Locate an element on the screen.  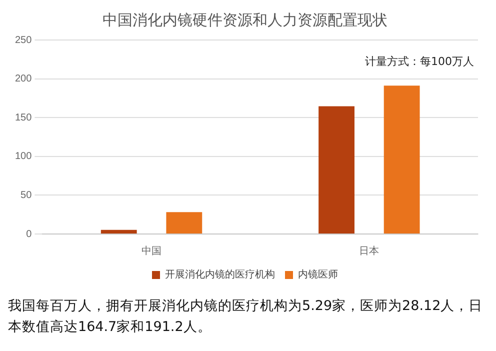
x-tick-label: 中国 is located at coordinates (152, 250).